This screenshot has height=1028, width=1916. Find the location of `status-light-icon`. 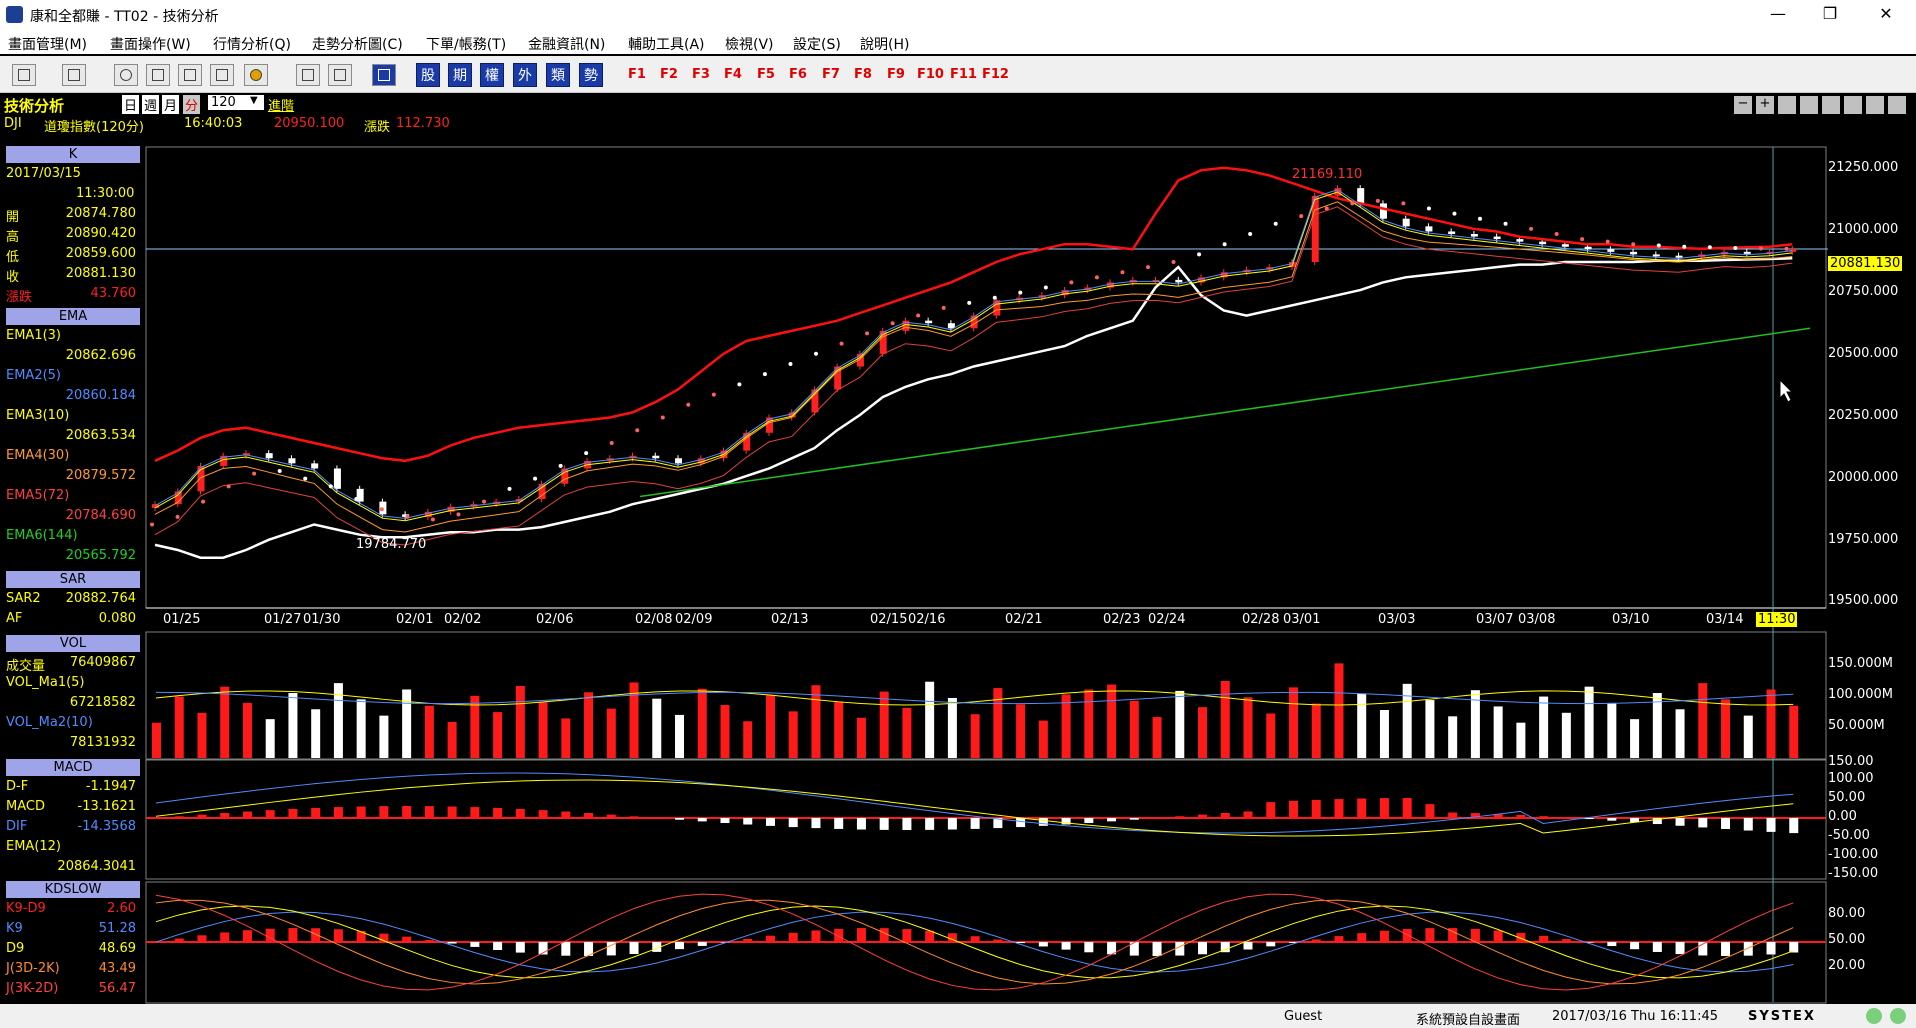

status-light-icon is located at coordinates (1898, 1016).